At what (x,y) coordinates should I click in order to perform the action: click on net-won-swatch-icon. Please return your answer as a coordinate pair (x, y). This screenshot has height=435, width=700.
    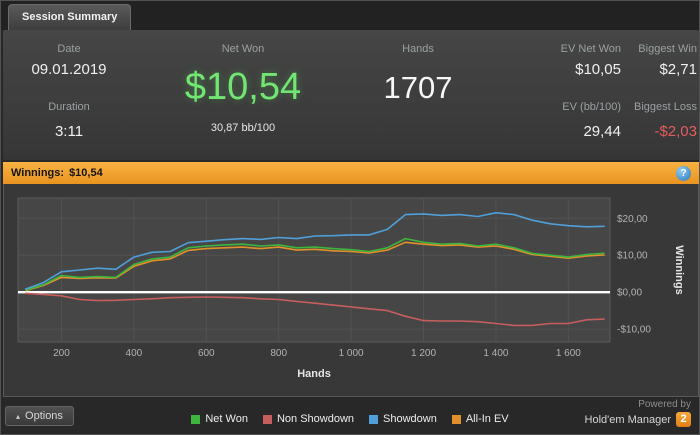
    Looking at the image, I should click on (196, 419).